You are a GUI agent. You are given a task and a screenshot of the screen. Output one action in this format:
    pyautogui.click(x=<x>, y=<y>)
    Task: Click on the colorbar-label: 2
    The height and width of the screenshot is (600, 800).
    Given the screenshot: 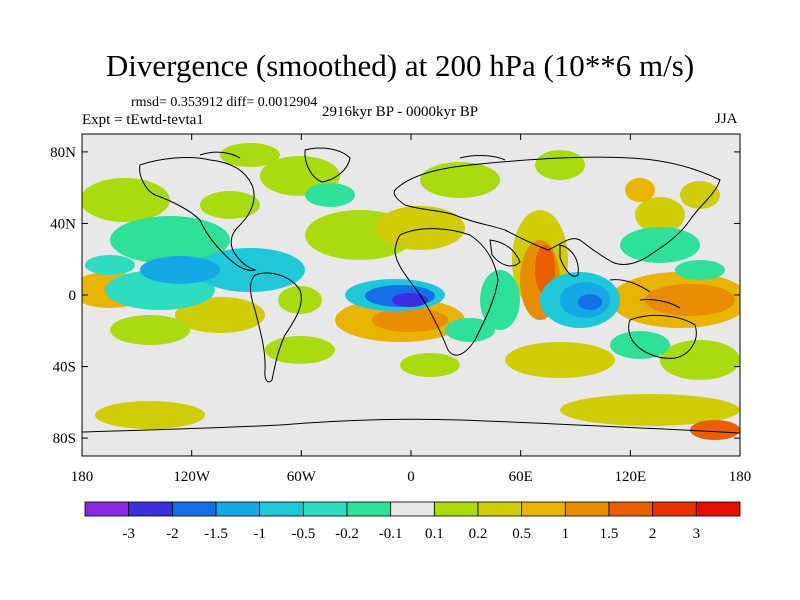 What is the action you would take?
    pyautogui.click(x=653, y=534)
    